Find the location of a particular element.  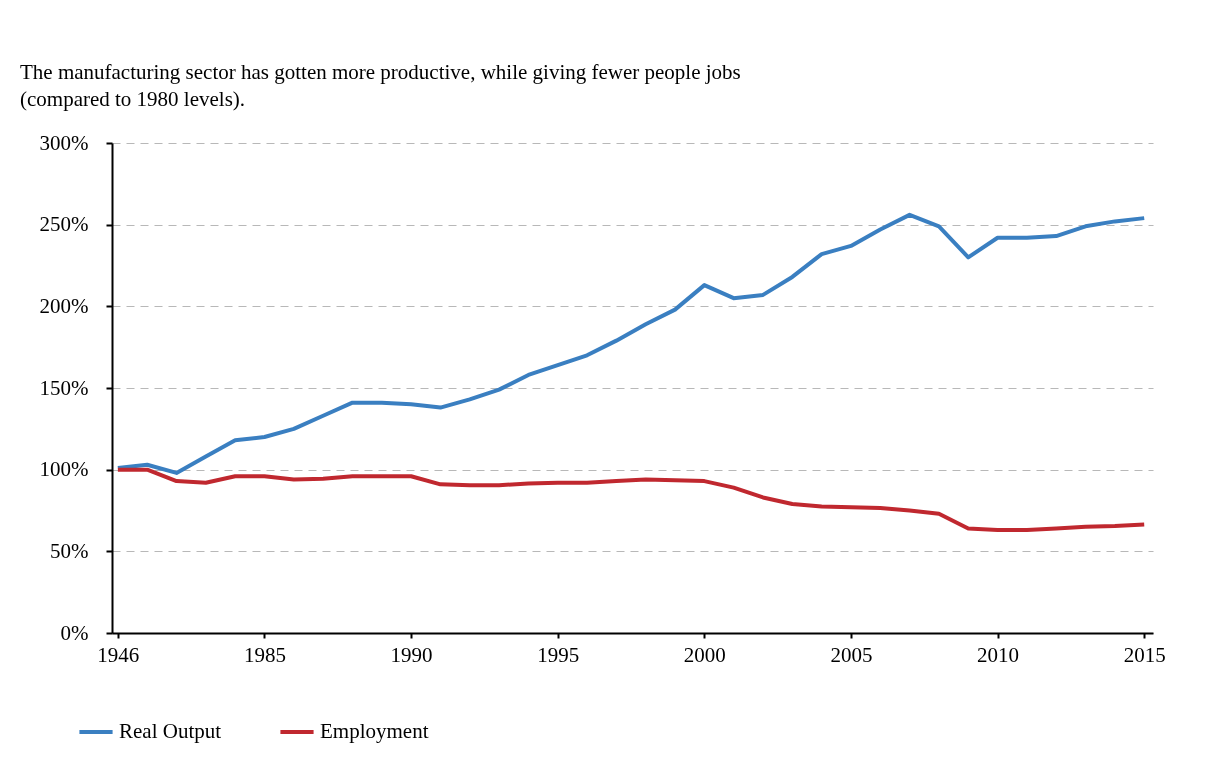

x-tick-label: 1985 is located at coordinates (264, 654).